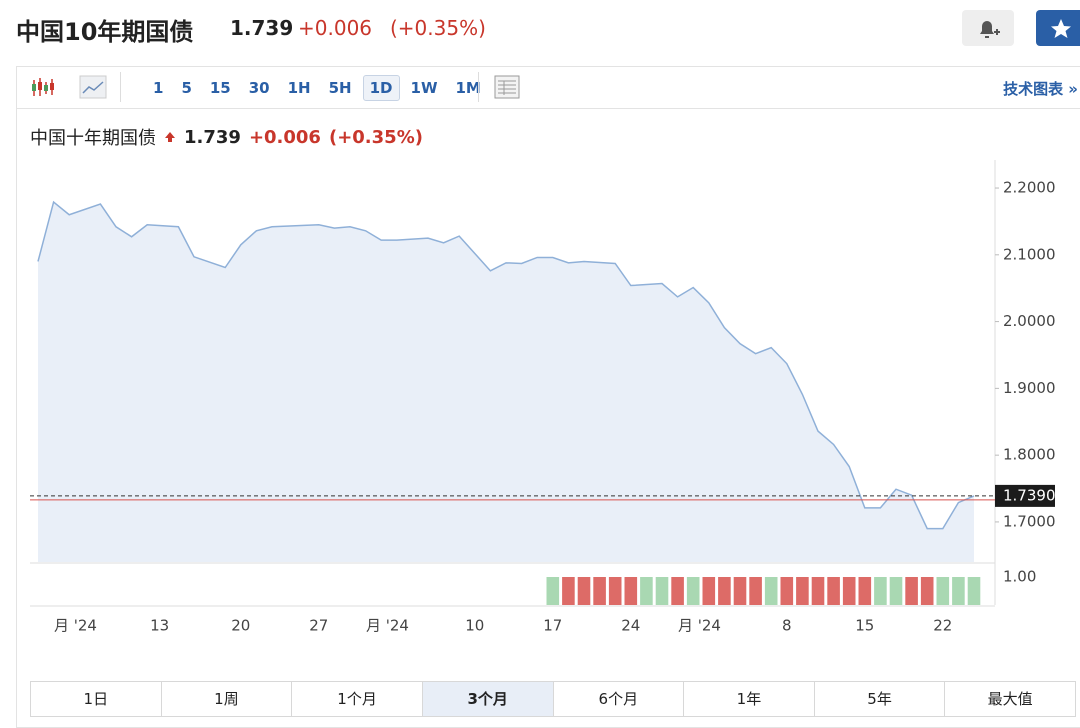 This screenshot has width=1080, height=728. Describe the element at coordinates (259, 88) in the screenshot. I see `interval-button: 30` at that location.